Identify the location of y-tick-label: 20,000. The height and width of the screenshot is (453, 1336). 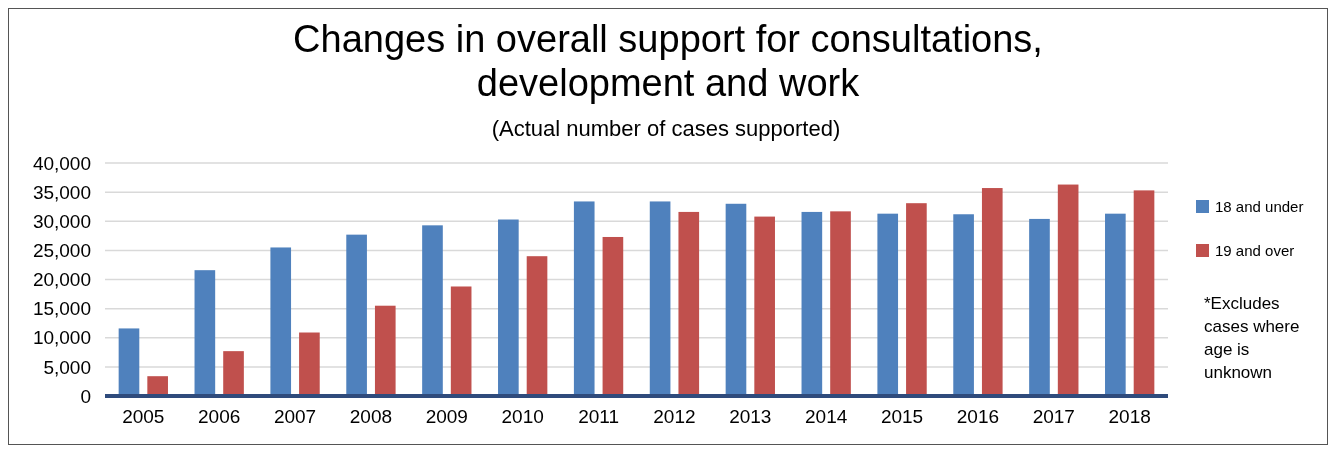
(61, 280).